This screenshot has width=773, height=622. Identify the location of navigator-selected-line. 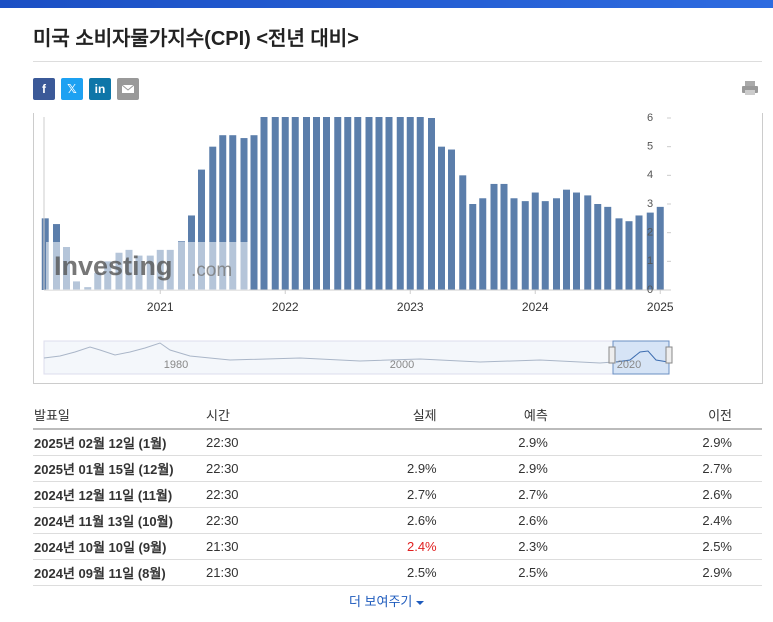
(642, 356).